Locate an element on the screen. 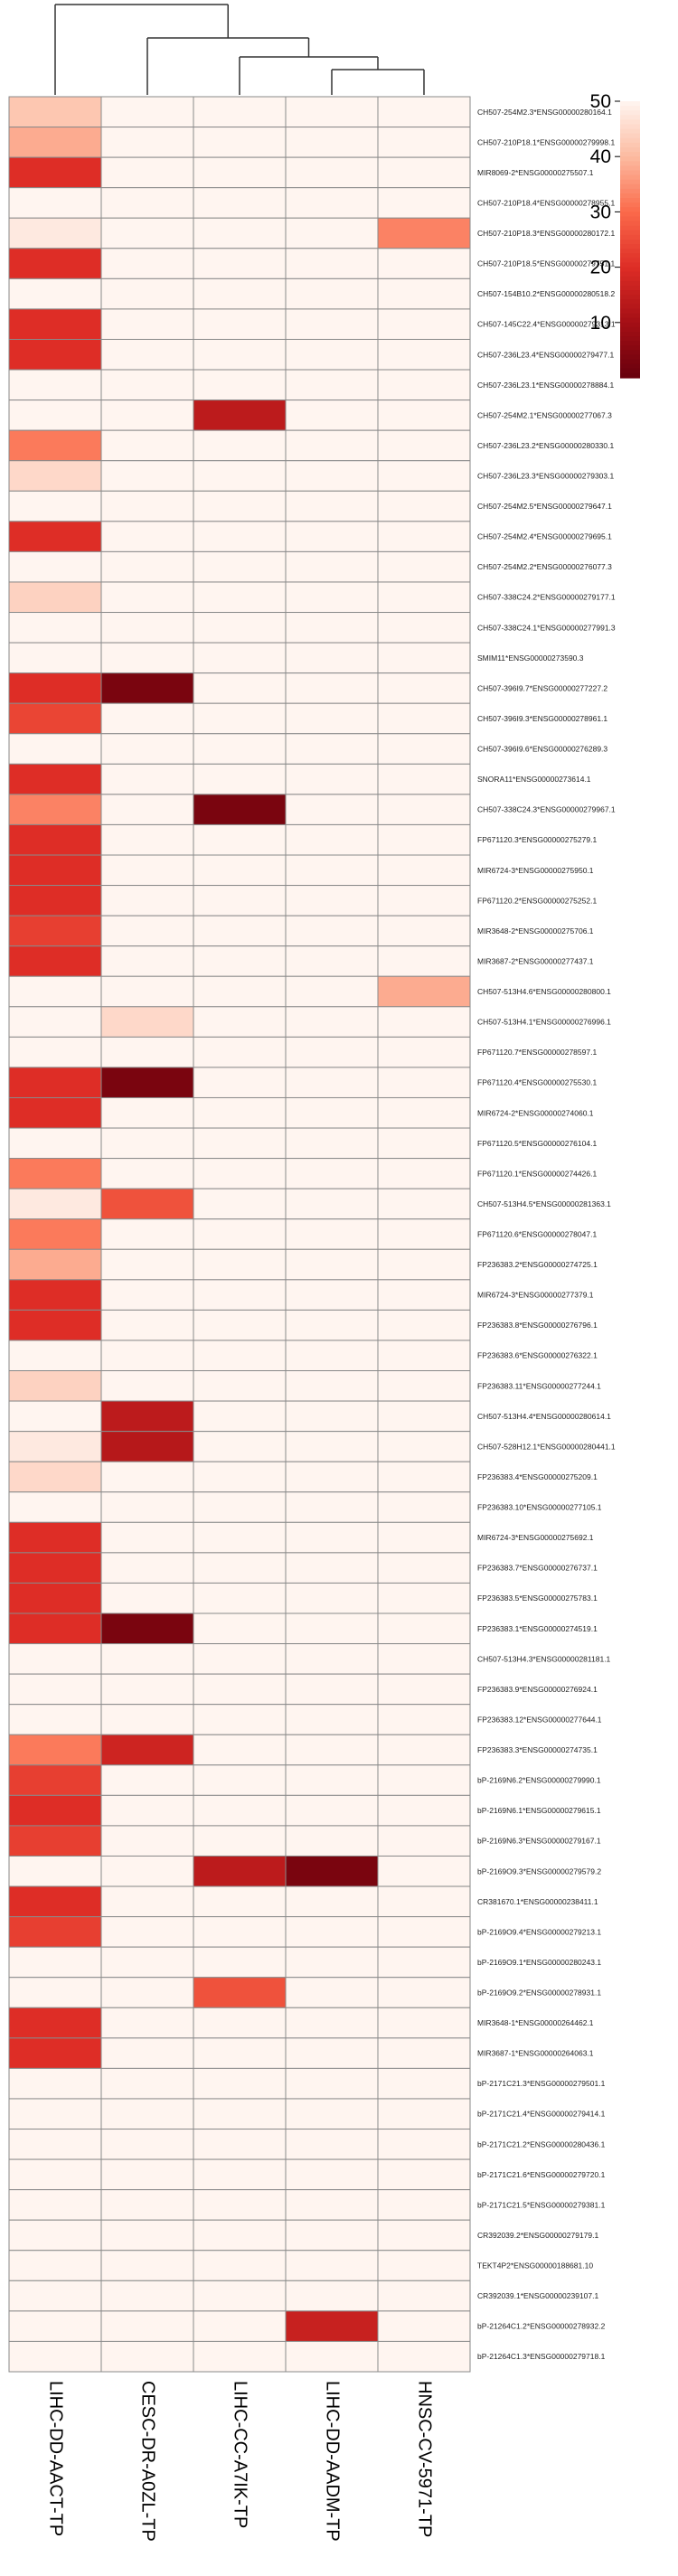 This screenshot has width=678, height=2576. column-label: LIHC-DD-AADM-TP is located at coordinates (333, 2462).